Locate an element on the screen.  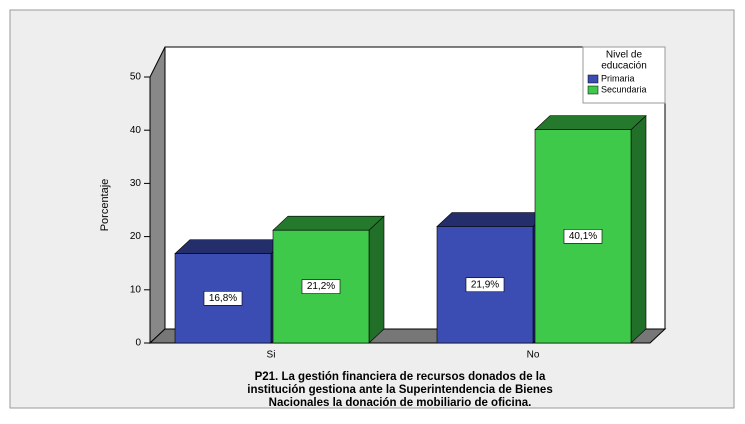
value-label: 16,8% is located at coordinates (223, 298).